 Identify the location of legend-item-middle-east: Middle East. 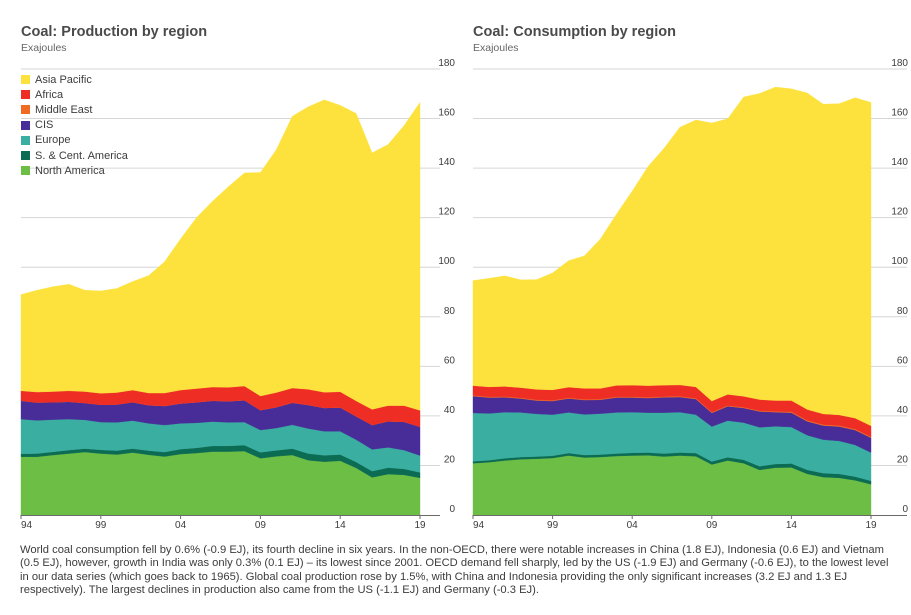
(74, 109).